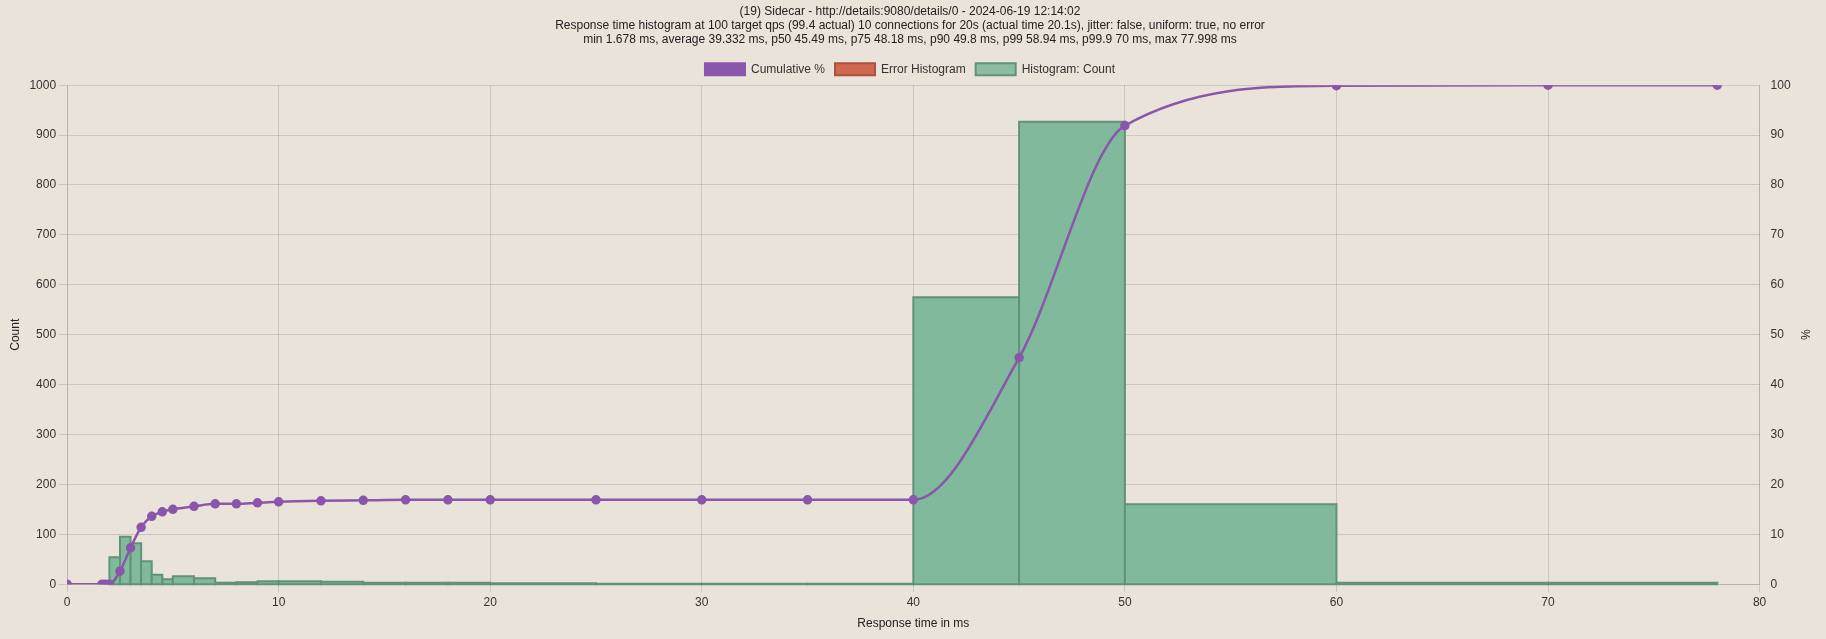 The height and width of the screenshot is (639, 1826). I want to click on y2-tick-label: 20, so click(1777, 483).